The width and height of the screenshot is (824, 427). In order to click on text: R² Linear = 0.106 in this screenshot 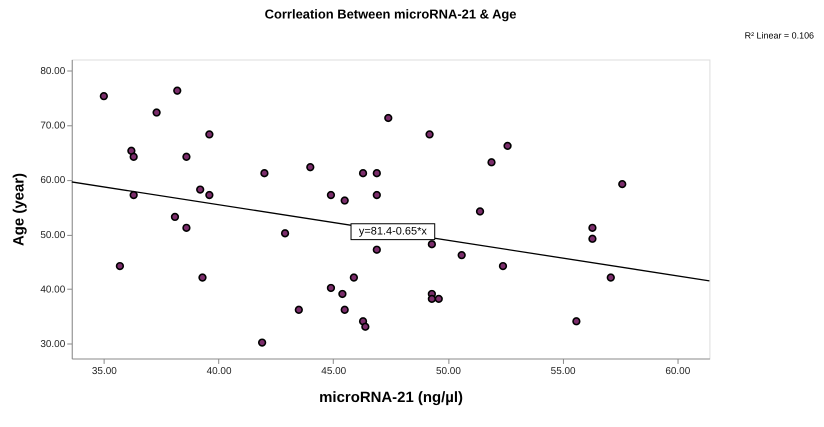, I will do `click(779, 35)`.